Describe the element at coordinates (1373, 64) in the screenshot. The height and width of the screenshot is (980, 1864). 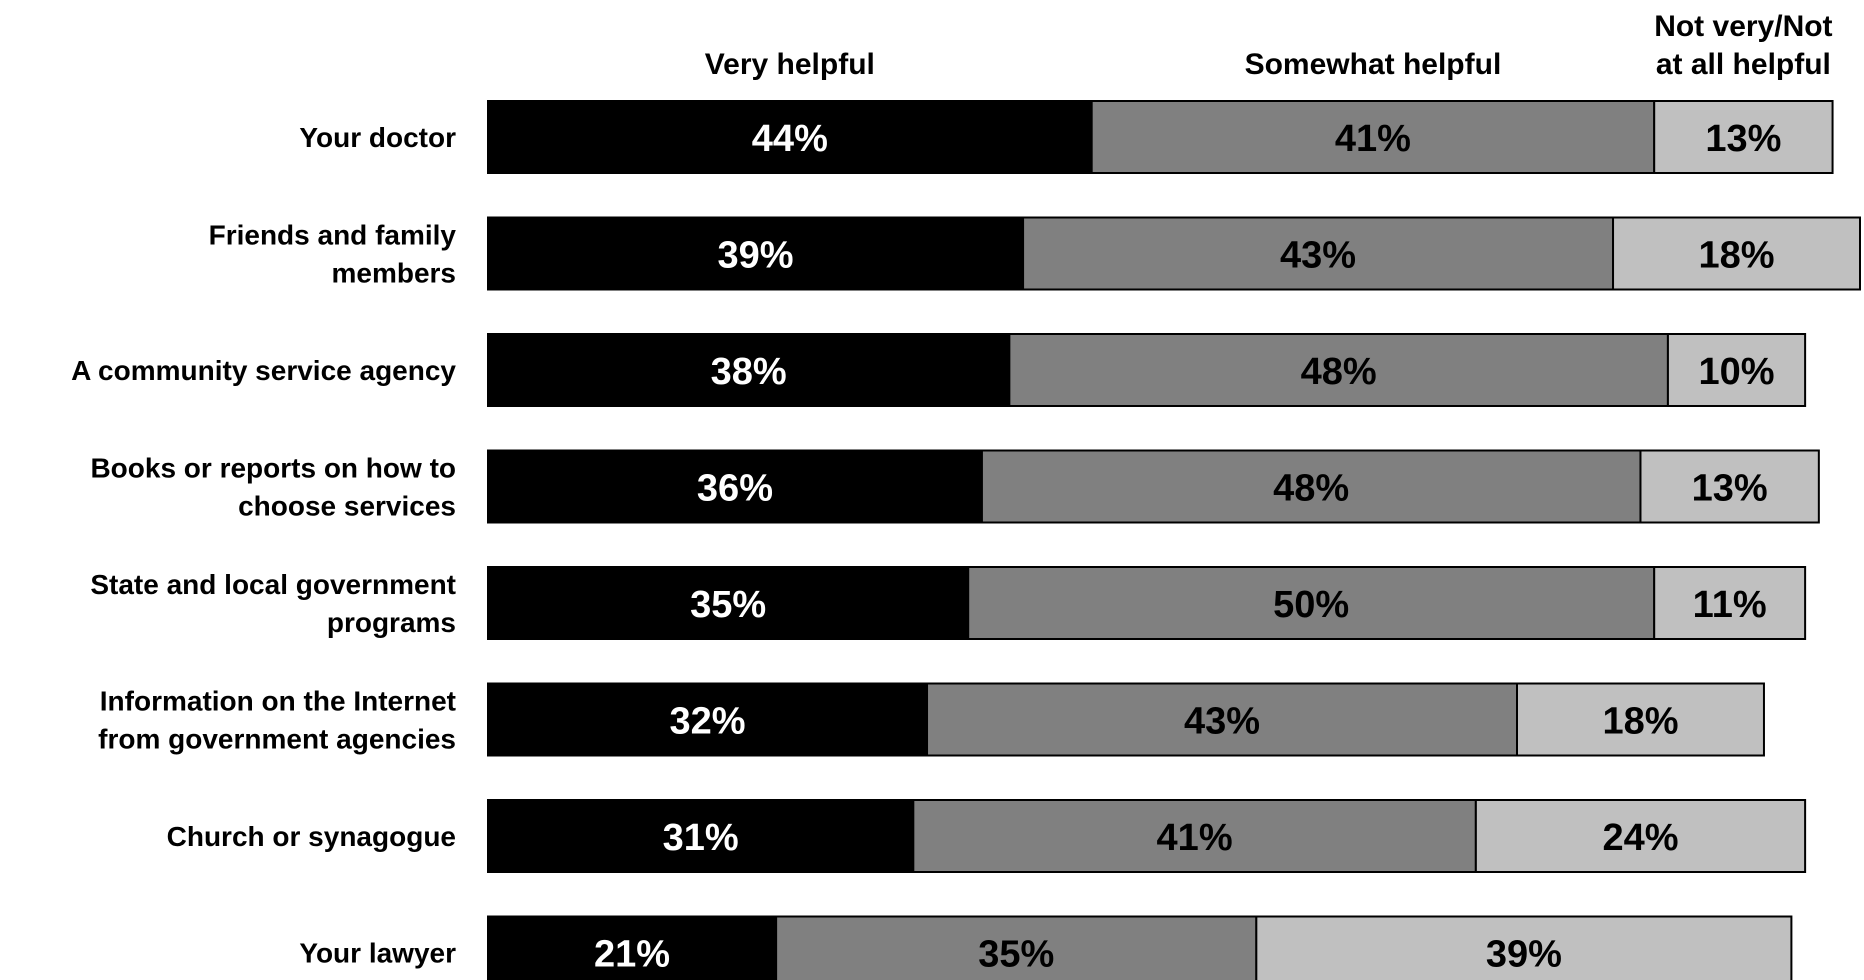
I see `column-header-1: Somewhat helpful` at that location.